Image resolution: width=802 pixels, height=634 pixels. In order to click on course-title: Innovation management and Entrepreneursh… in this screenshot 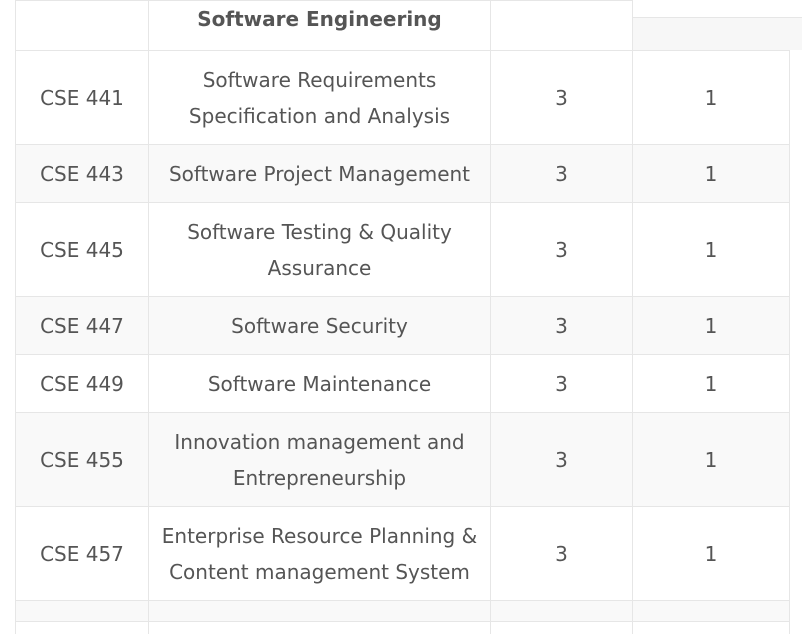, I will do `click(319, 459)`.